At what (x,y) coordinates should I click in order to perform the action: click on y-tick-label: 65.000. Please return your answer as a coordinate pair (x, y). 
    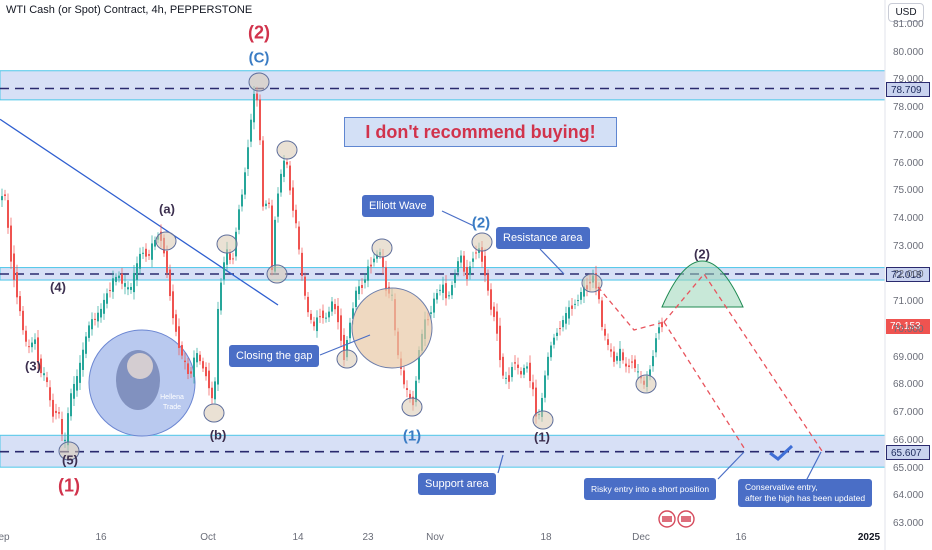
    Looking at the image, I should click on (908, 468).